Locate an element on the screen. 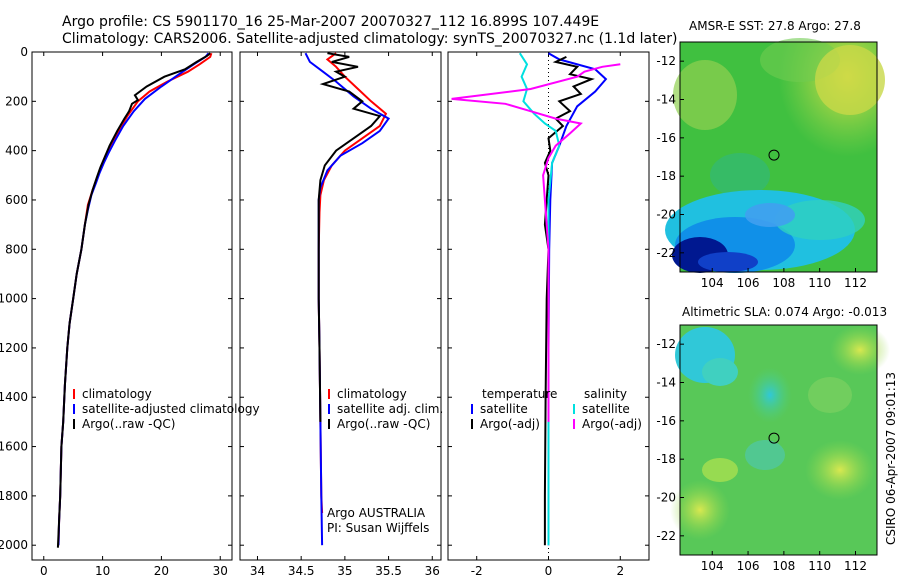 The width and height of the screenshot is (900, 580). y-tick-label: 1000 is located at coordinates (14, 299).